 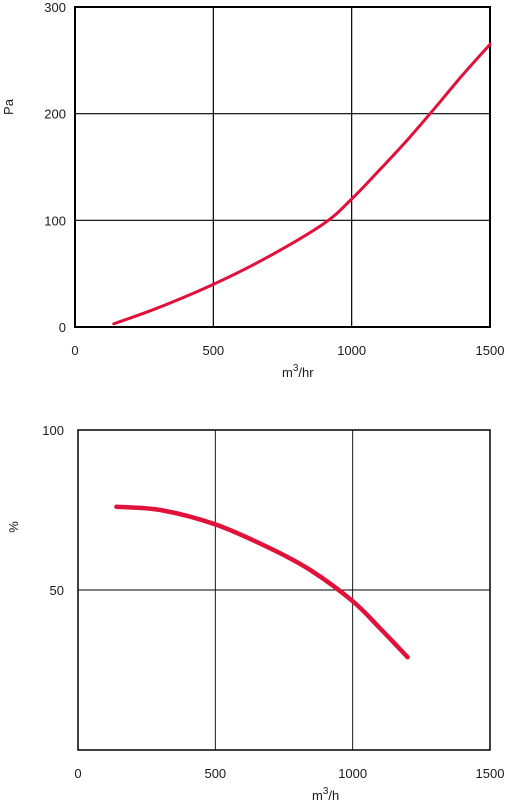 What do you see at coordinates (53, 430) in the screenshot?
I see `chart-1-y-tick-label: 100` at bounding box center [53, 430].